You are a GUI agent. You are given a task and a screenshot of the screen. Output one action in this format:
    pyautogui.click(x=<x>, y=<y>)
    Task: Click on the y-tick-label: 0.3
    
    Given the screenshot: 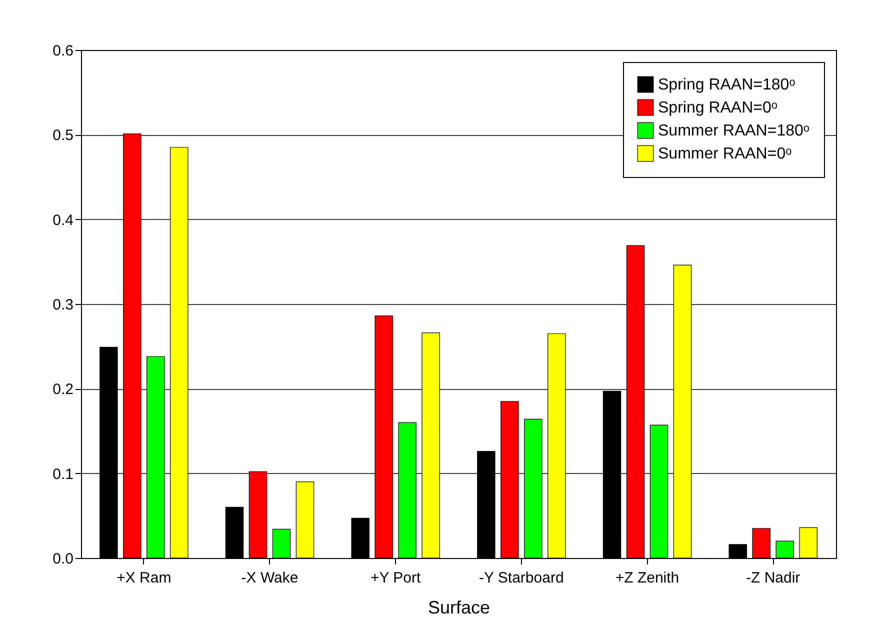 What is the action you would take?
    pyautogui.click(x=63, y=305)
    